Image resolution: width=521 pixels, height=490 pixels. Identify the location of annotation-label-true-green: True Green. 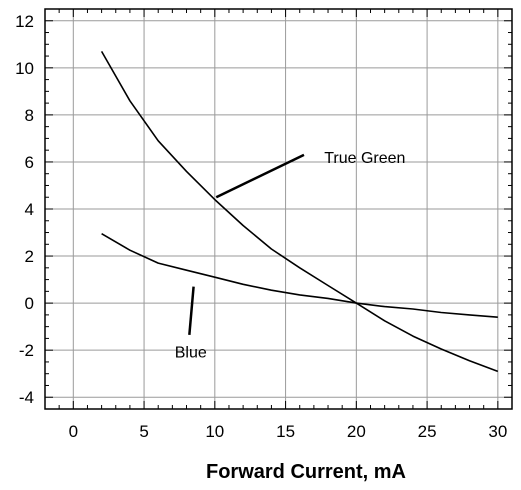
(364, 158).